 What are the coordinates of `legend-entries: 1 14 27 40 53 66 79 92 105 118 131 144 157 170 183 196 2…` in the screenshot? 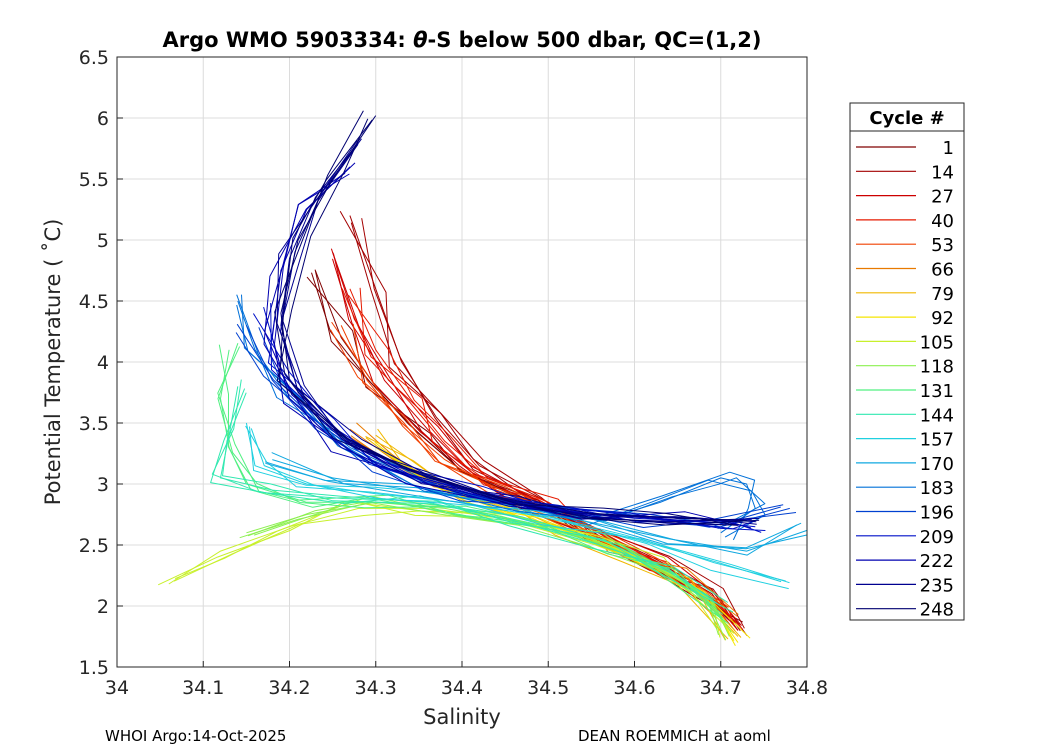 It's located at (905, 379).